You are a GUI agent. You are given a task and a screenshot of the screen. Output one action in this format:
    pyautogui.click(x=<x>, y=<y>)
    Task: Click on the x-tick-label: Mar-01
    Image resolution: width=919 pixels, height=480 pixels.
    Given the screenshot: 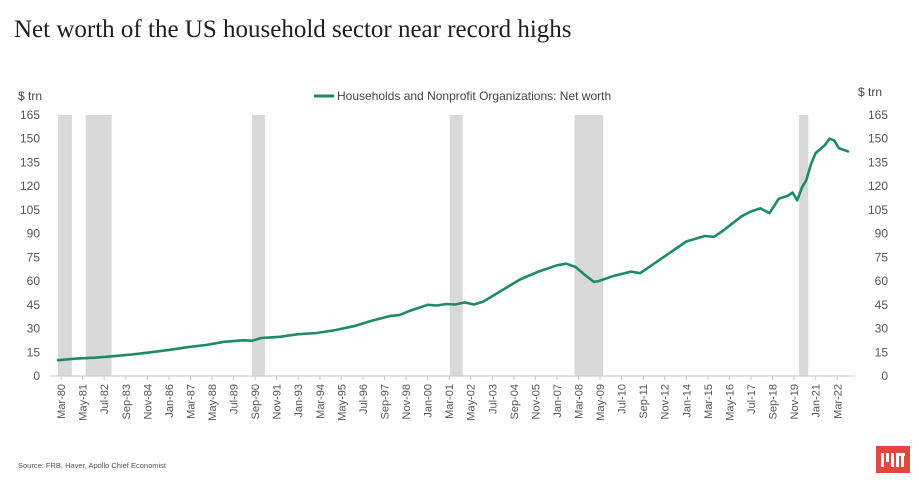 What is the action you would take?
    pyautogui.click(x=450, y=401)
    